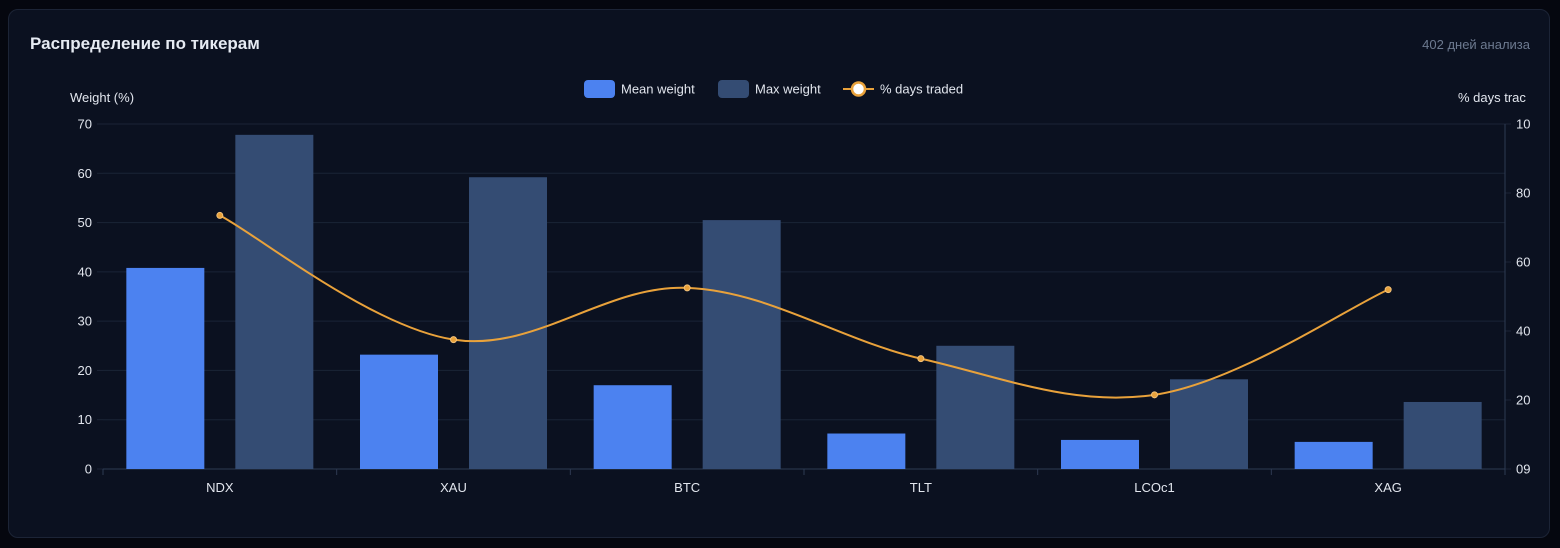 This screenshot has height=548, width=1560. What do you see at coordinates (632, 427) in the screenshot?
I see `bar-mean-weight-btc` at bounding box center [632, 427].